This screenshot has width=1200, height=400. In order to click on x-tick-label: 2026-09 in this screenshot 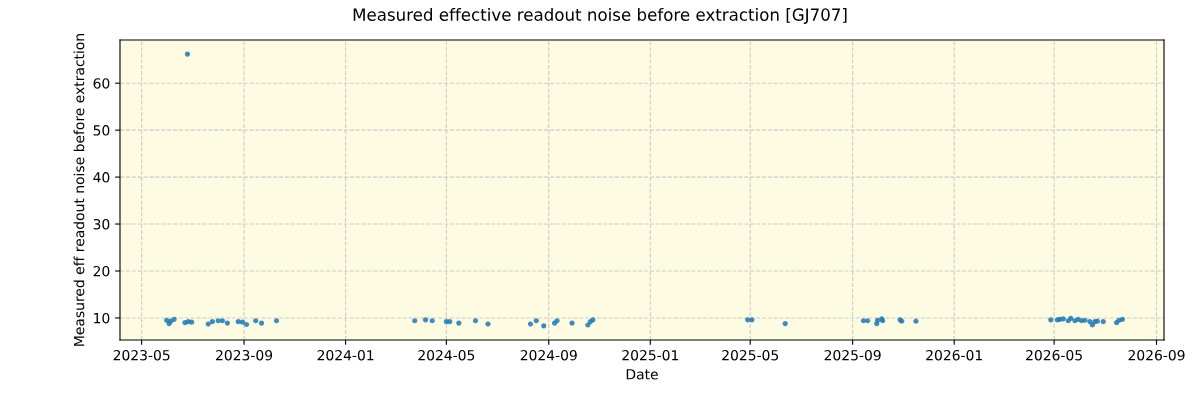, I will do `click(1156, 355)`.